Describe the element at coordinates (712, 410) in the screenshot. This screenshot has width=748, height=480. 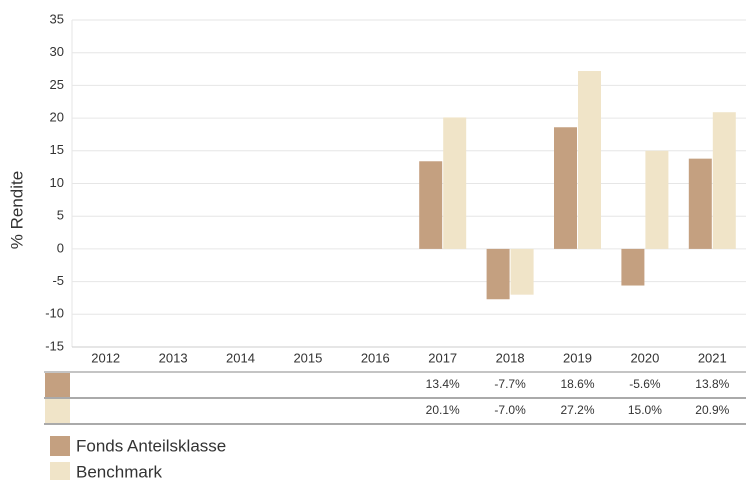
I see `table-value: 20.9%` at that location.